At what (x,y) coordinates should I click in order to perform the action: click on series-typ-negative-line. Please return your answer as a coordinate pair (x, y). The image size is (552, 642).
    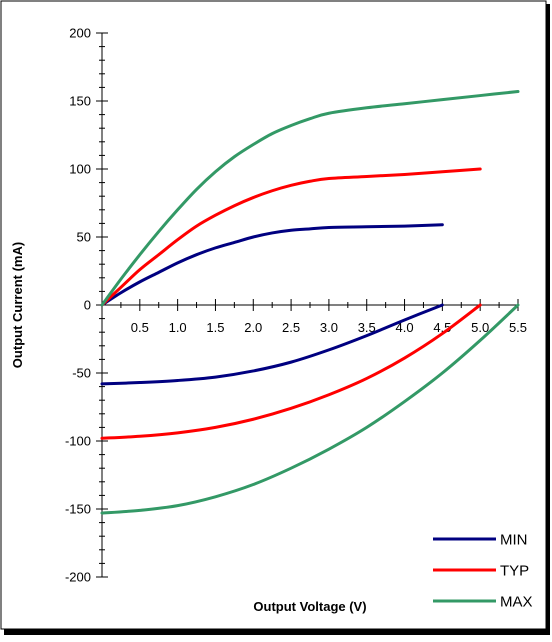
    Looking at the image, I should click on (291, 371).